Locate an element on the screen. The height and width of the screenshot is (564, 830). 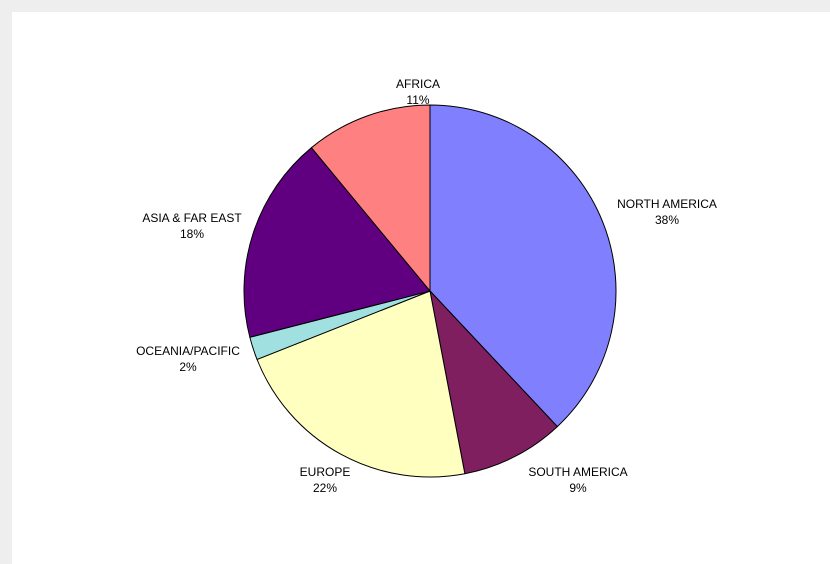
slice-percent-africa: 11% is located at coordinates (417, 100).